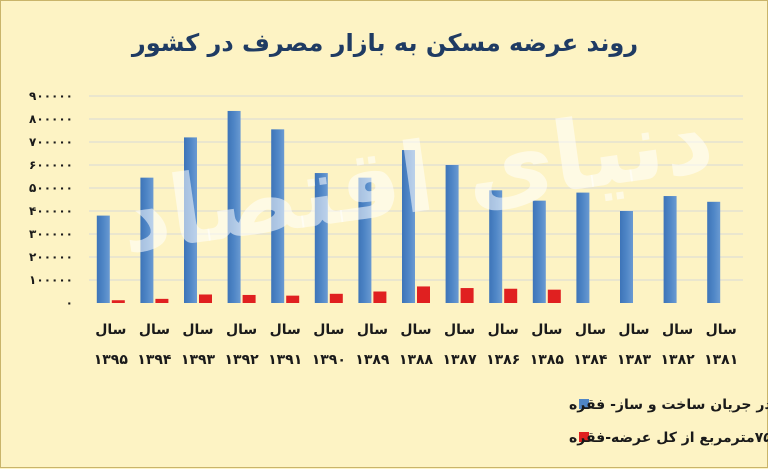 Image resolution: width=768 pixels, height=469 pixels. Describe the element at coordinates (51, 234) in the screenshot. I see `y-tick-label: ۳۰۰۰۰۰` at that location.